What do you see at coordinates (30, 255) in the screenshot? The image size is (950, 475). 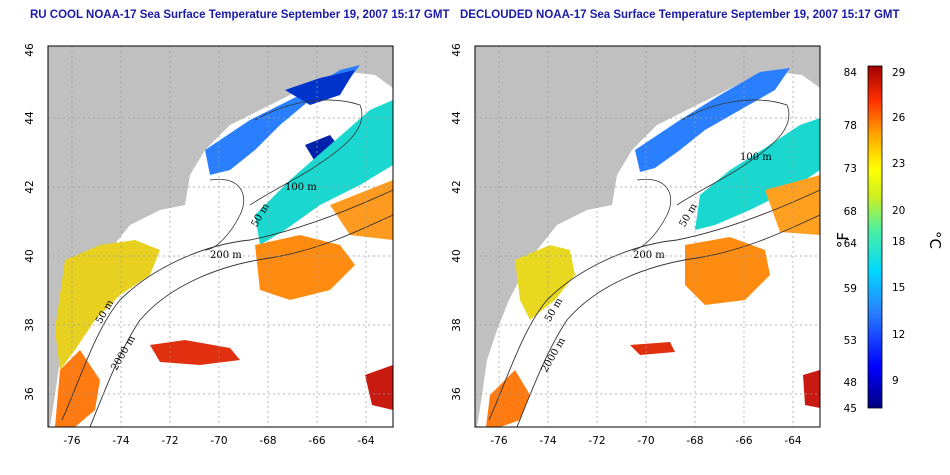 I see `left-lat-40: 40` at bounding box center [30, 255].